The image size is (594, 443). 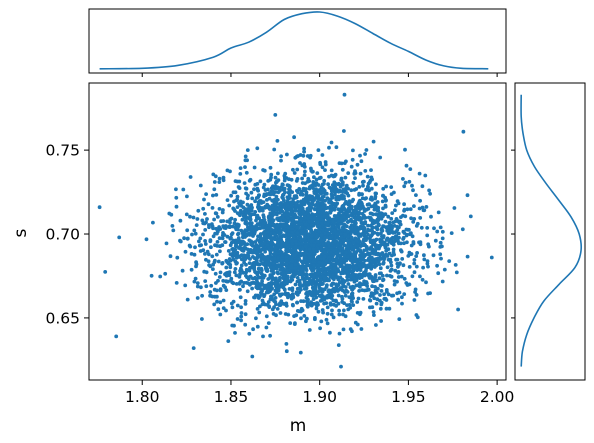 What do you see at coordinates (297, 42) in the screenshot?
I see `top-marginal-axes` at bounding box center [297, 42].